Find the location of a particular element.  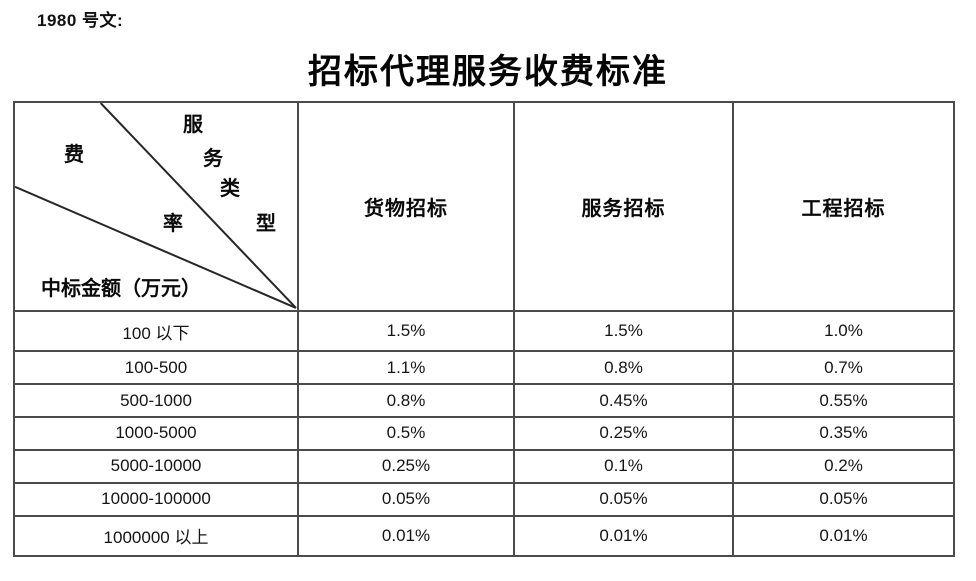

table-row: 5000-10000 0.25% 0.1% 0.2% is located at coordinates (484, 466).